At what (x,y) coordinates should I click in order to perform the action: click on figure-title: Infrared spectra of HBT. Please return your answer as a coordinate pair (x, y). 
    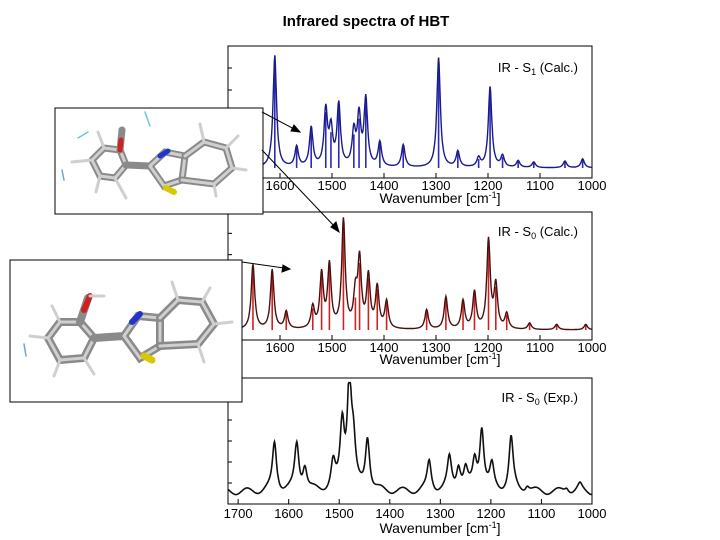
    Looking at the image, I should click on (366, 21).